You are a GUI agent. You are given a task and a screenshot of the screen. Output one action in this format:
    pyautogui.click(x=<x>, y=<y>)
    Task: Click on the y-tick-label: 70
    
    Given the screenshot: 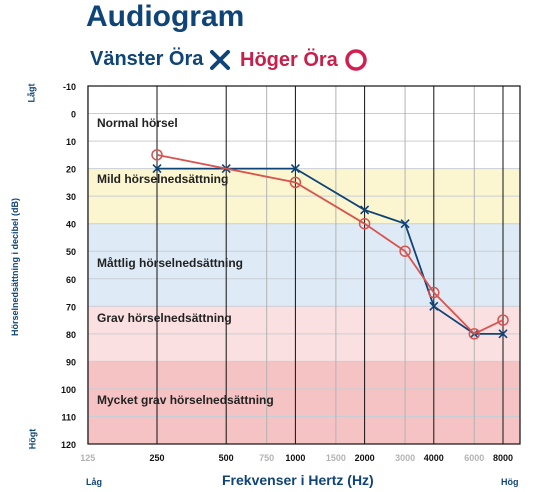 What is the action you would take?
    pyautogui.click(x=71, y=307)
    